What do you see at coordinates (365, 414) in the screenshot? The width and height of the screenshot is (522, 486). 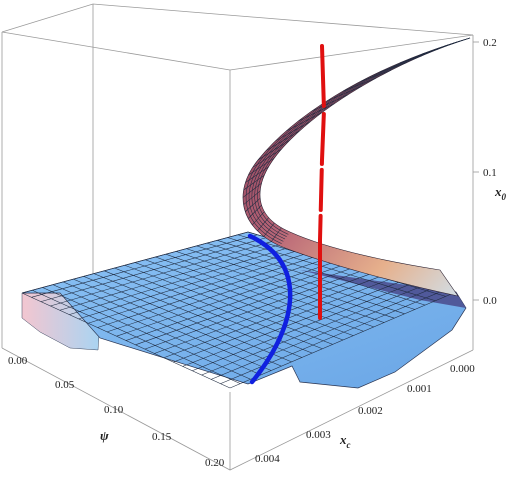 I see `xc-axis: 0.000 0.001 0.002 0.003 0.004 xc` at bounding box center [365, 414].